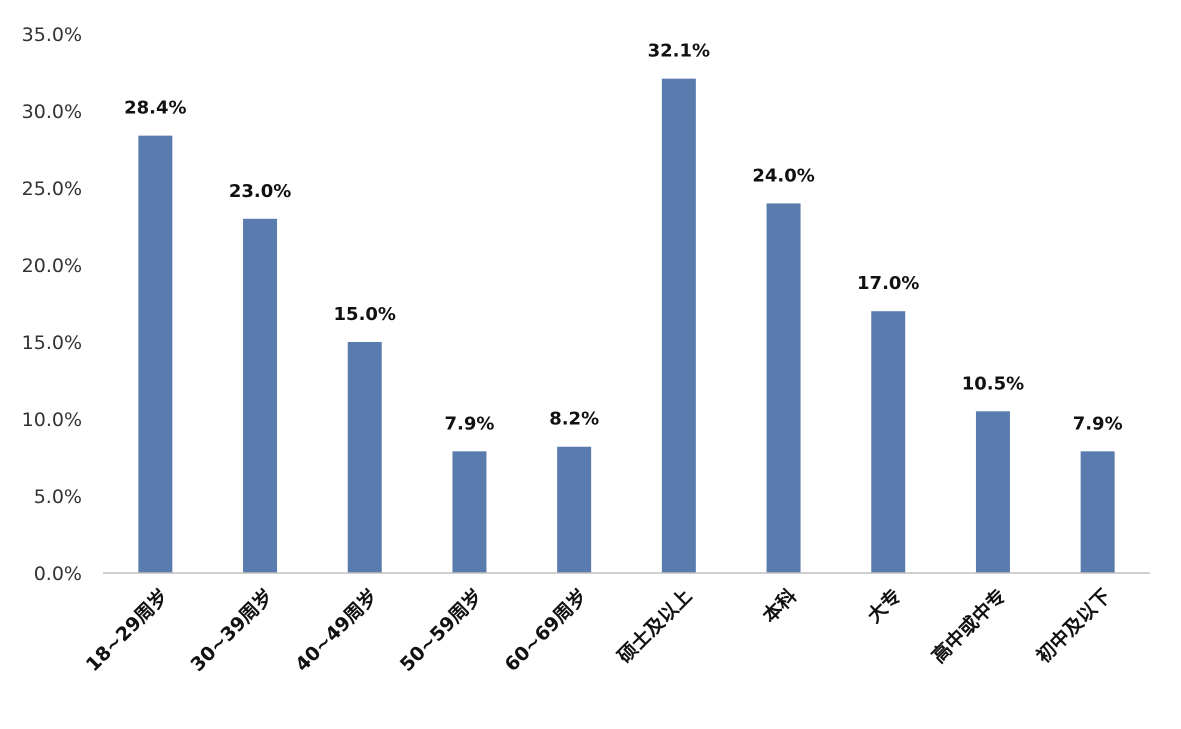  Describe the element at coordinates (52, 343) in the screenshot. I see `y-tick-label: 15.0%` at that location.